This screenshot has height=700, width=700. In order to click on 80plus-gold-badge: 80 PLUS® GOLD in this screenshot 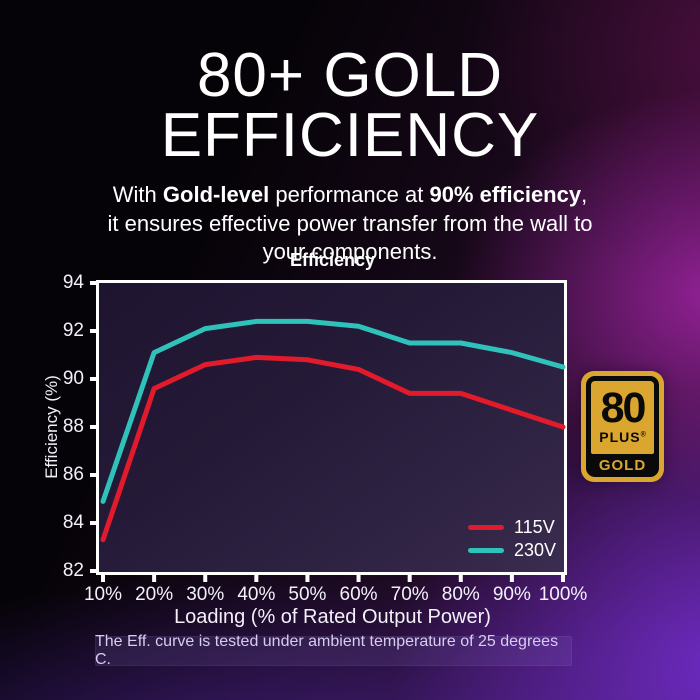, I will do `click(622, 426)`.